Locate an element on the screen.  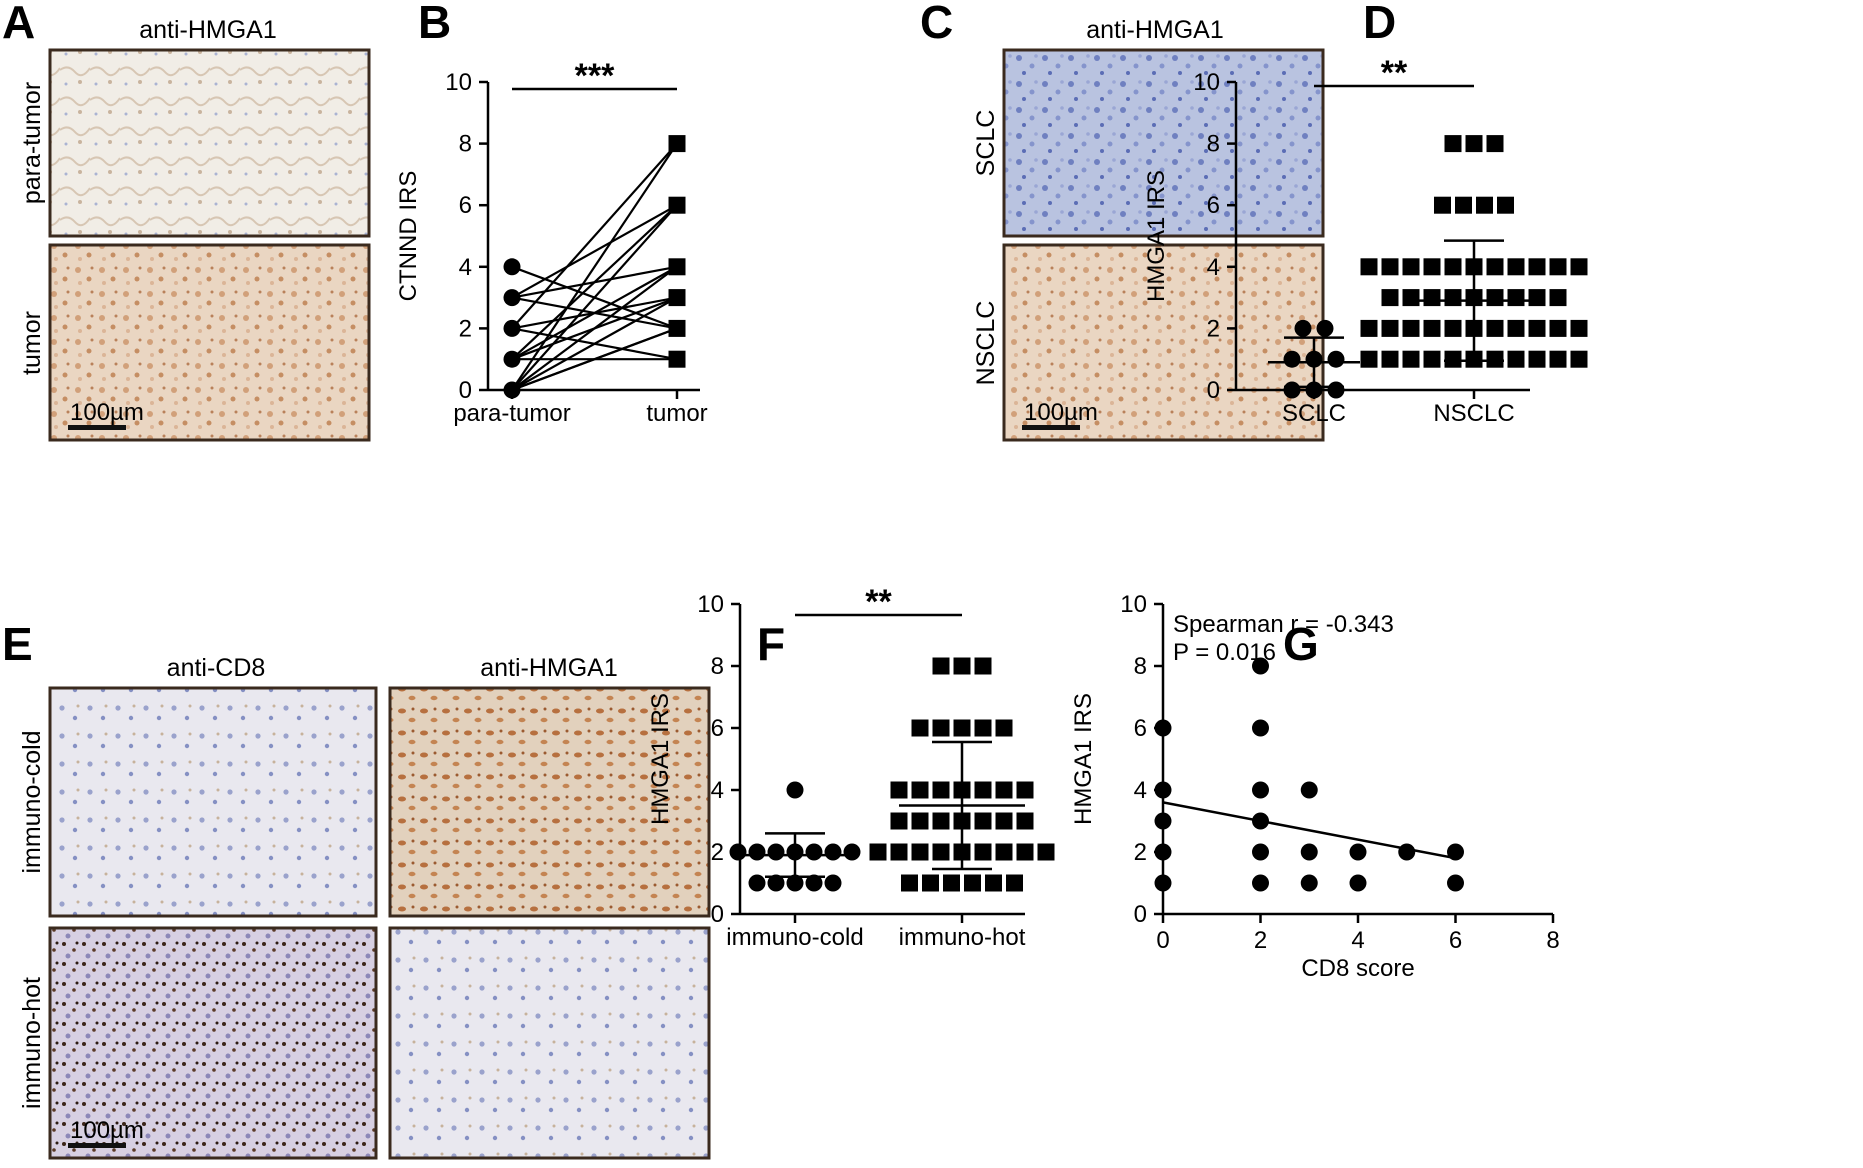
row-label-para-tumor: para-tumor is located at coordinates (32, 143).